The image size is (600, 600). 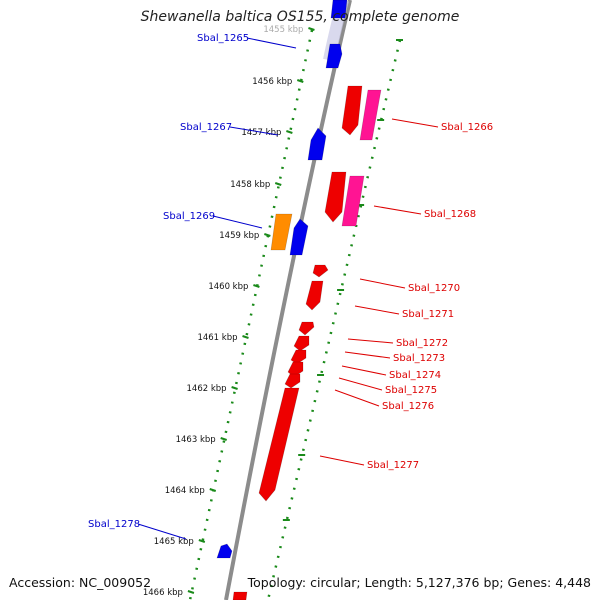 What do you see at coordinates (272, 82) in the screenshot?
I see `kbp-label: 1456 kbp` at bounding box center [272, 82].